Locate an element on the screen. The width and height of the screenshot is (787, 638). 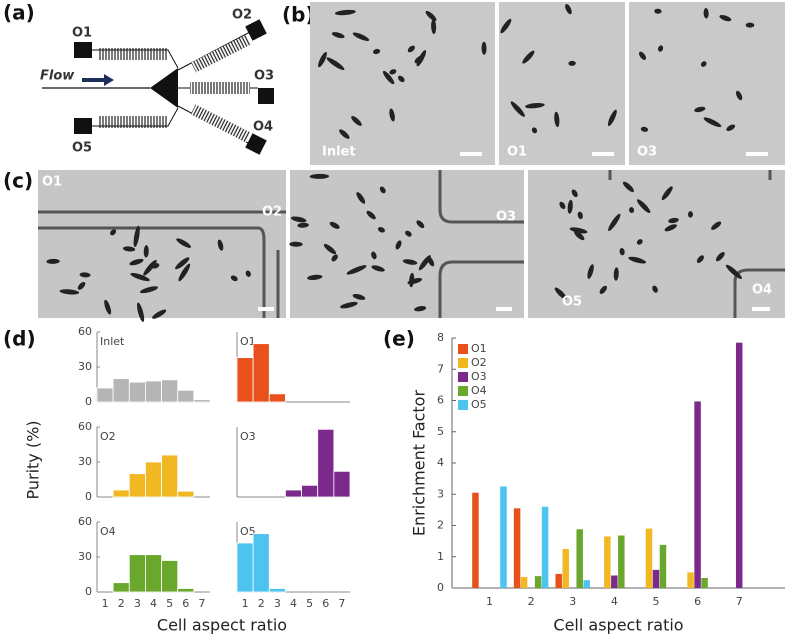
panel-label: (a) is located at coordinates (19, 13).